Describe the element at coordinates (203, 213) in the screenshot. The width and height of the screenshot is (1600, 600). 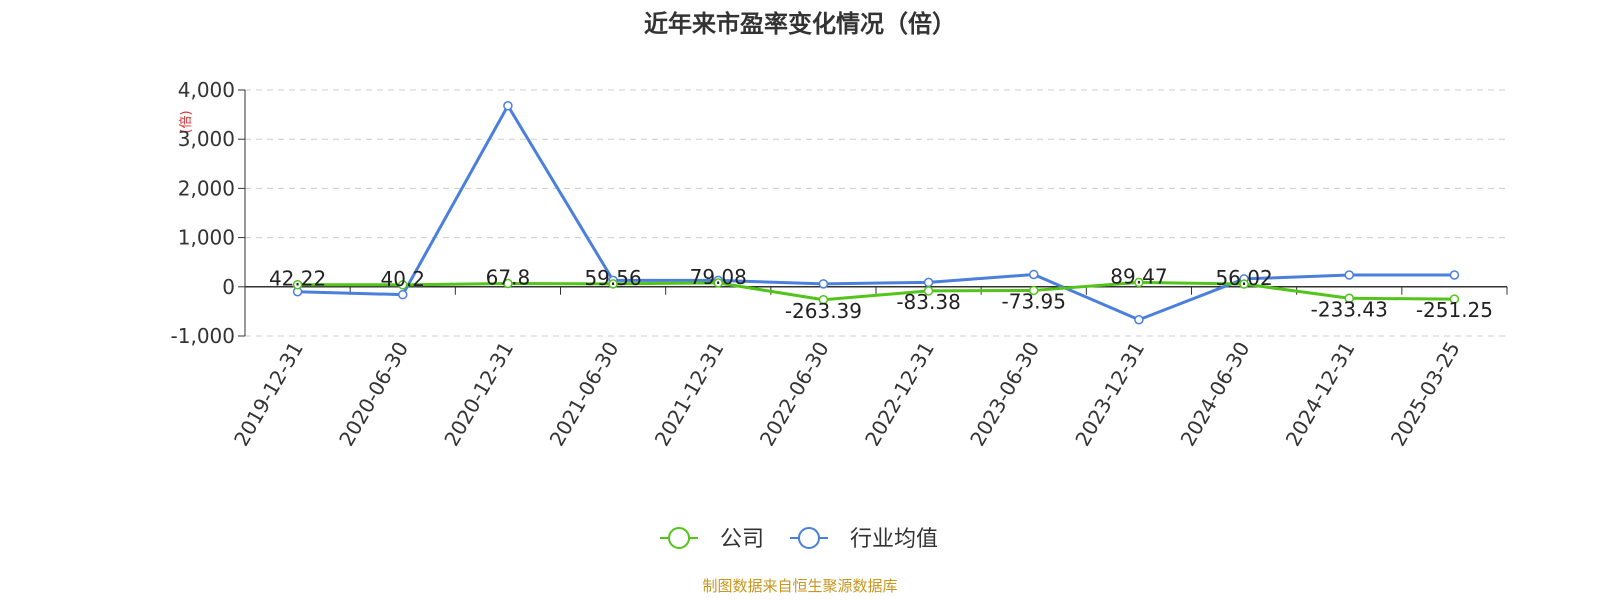
I see `y-tick-labels: 4,000 3,000 2,000 1,000 0 -1,000` at that location.